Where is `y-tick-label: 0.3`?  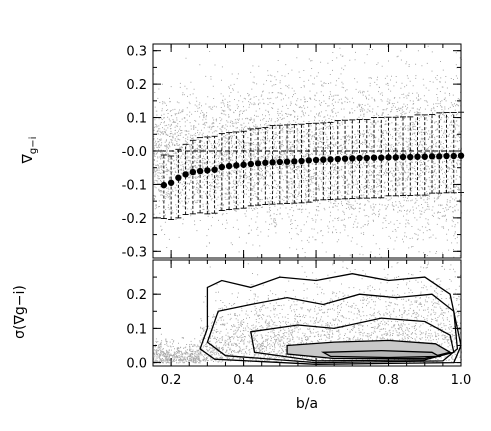
y-tick-label: 0.3 is located at coordinates (136, 52).